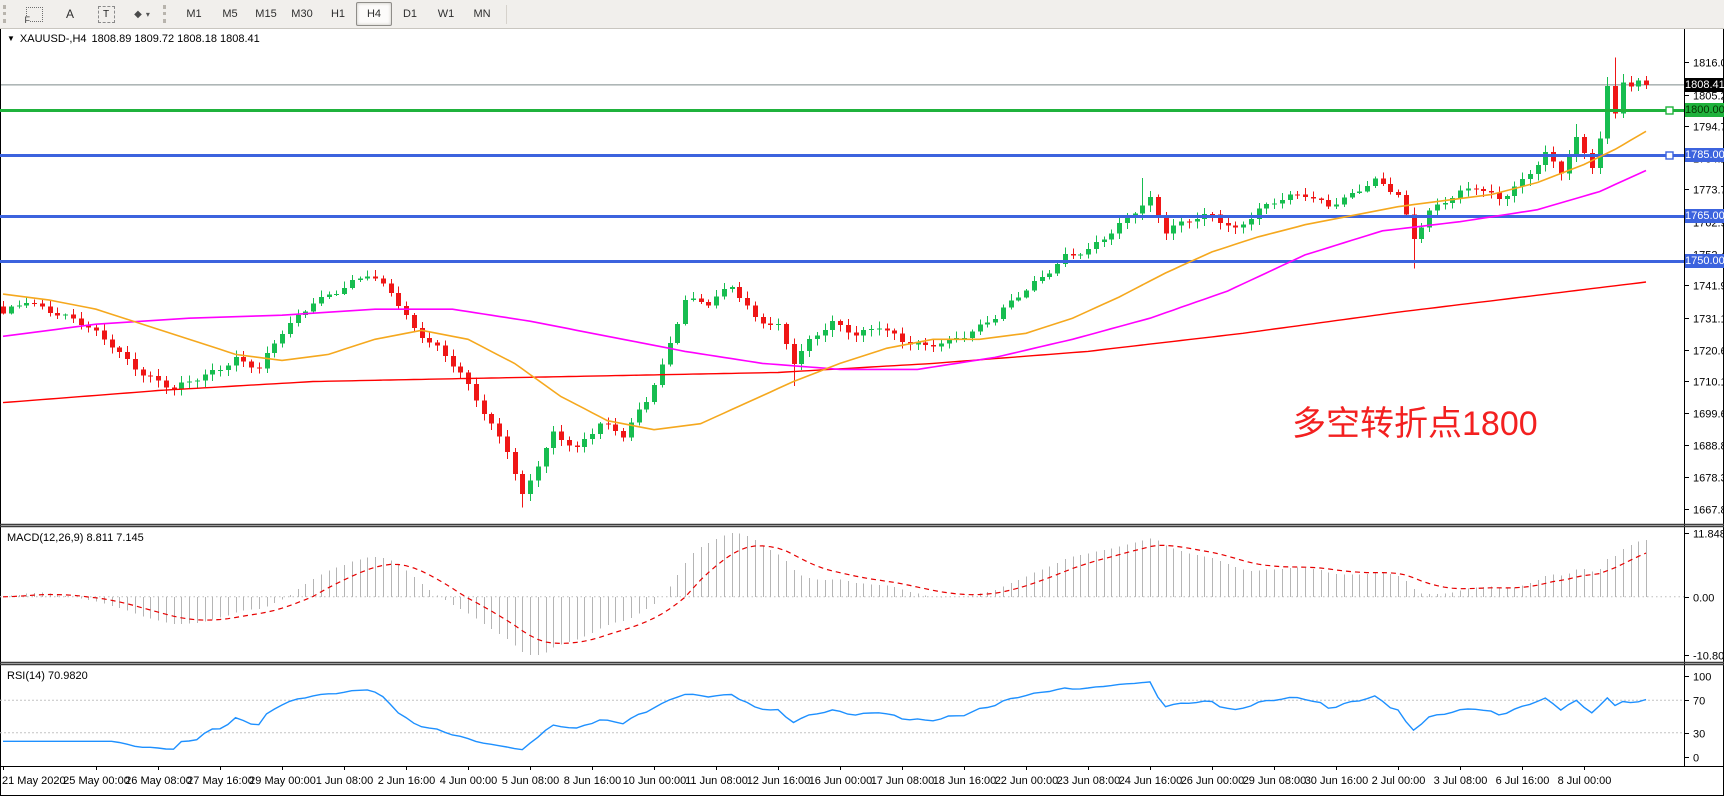 Image resolution: width=1724 pixels, height=796 pixels. What do you see at coordinates (1708, 511) in the screenshot?
I see `svg-text: 1667.80` at bounding box center [1708, 511].